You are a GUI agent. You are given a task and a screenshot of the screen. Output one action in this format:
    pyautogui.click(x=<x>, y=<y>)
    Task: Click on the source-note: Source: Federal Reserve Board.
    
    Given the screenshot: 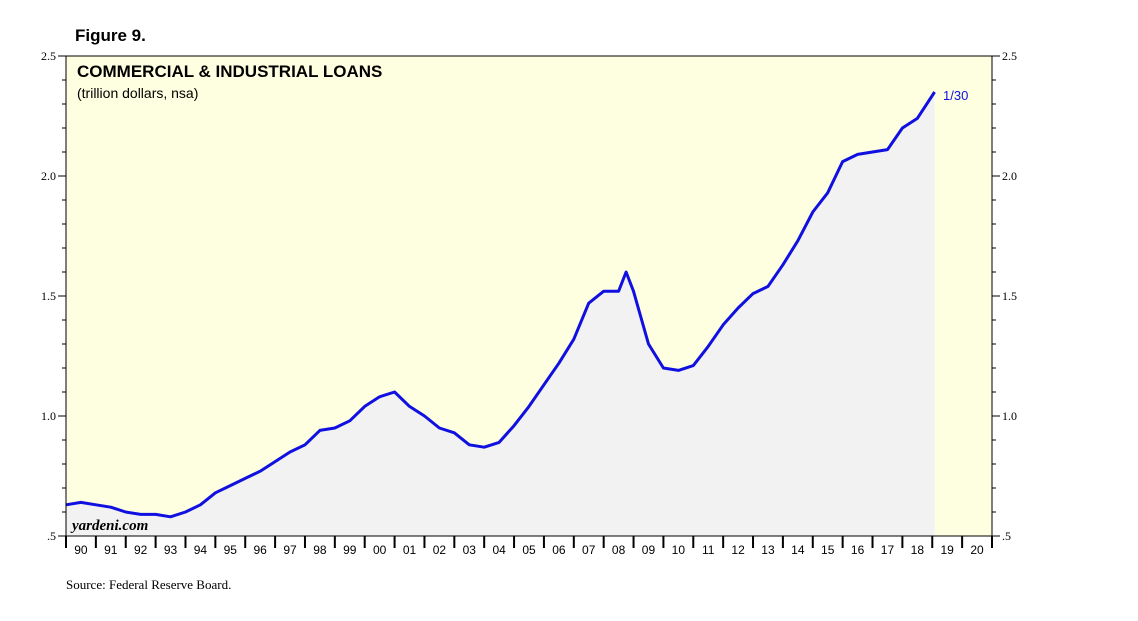 What is the action you would take?
    pyautogui.click(x=149, y=584)
    